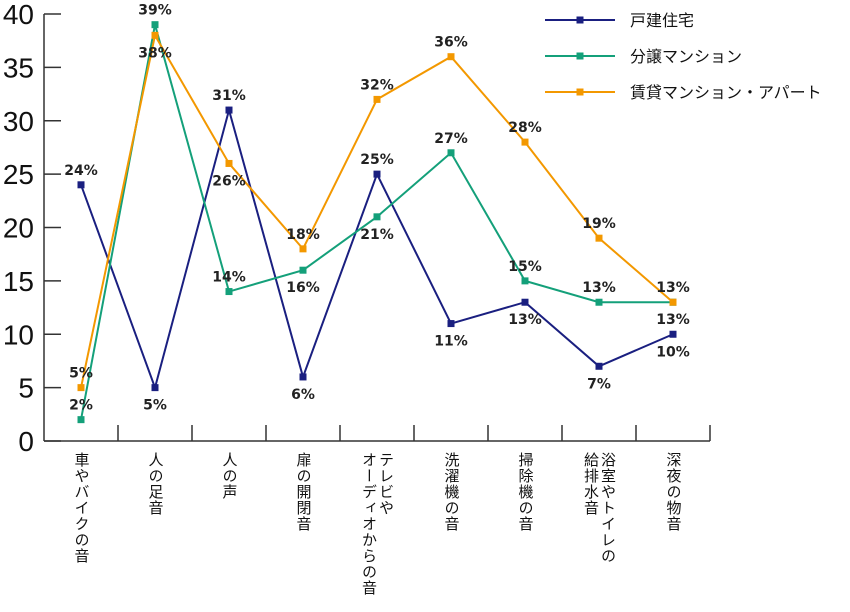 The height and width of the screenshot is (612, 850). Describe the element at coordinates (451, 492) in the screenshot. I see `x-category-label: 洗濯機の音` at that location.